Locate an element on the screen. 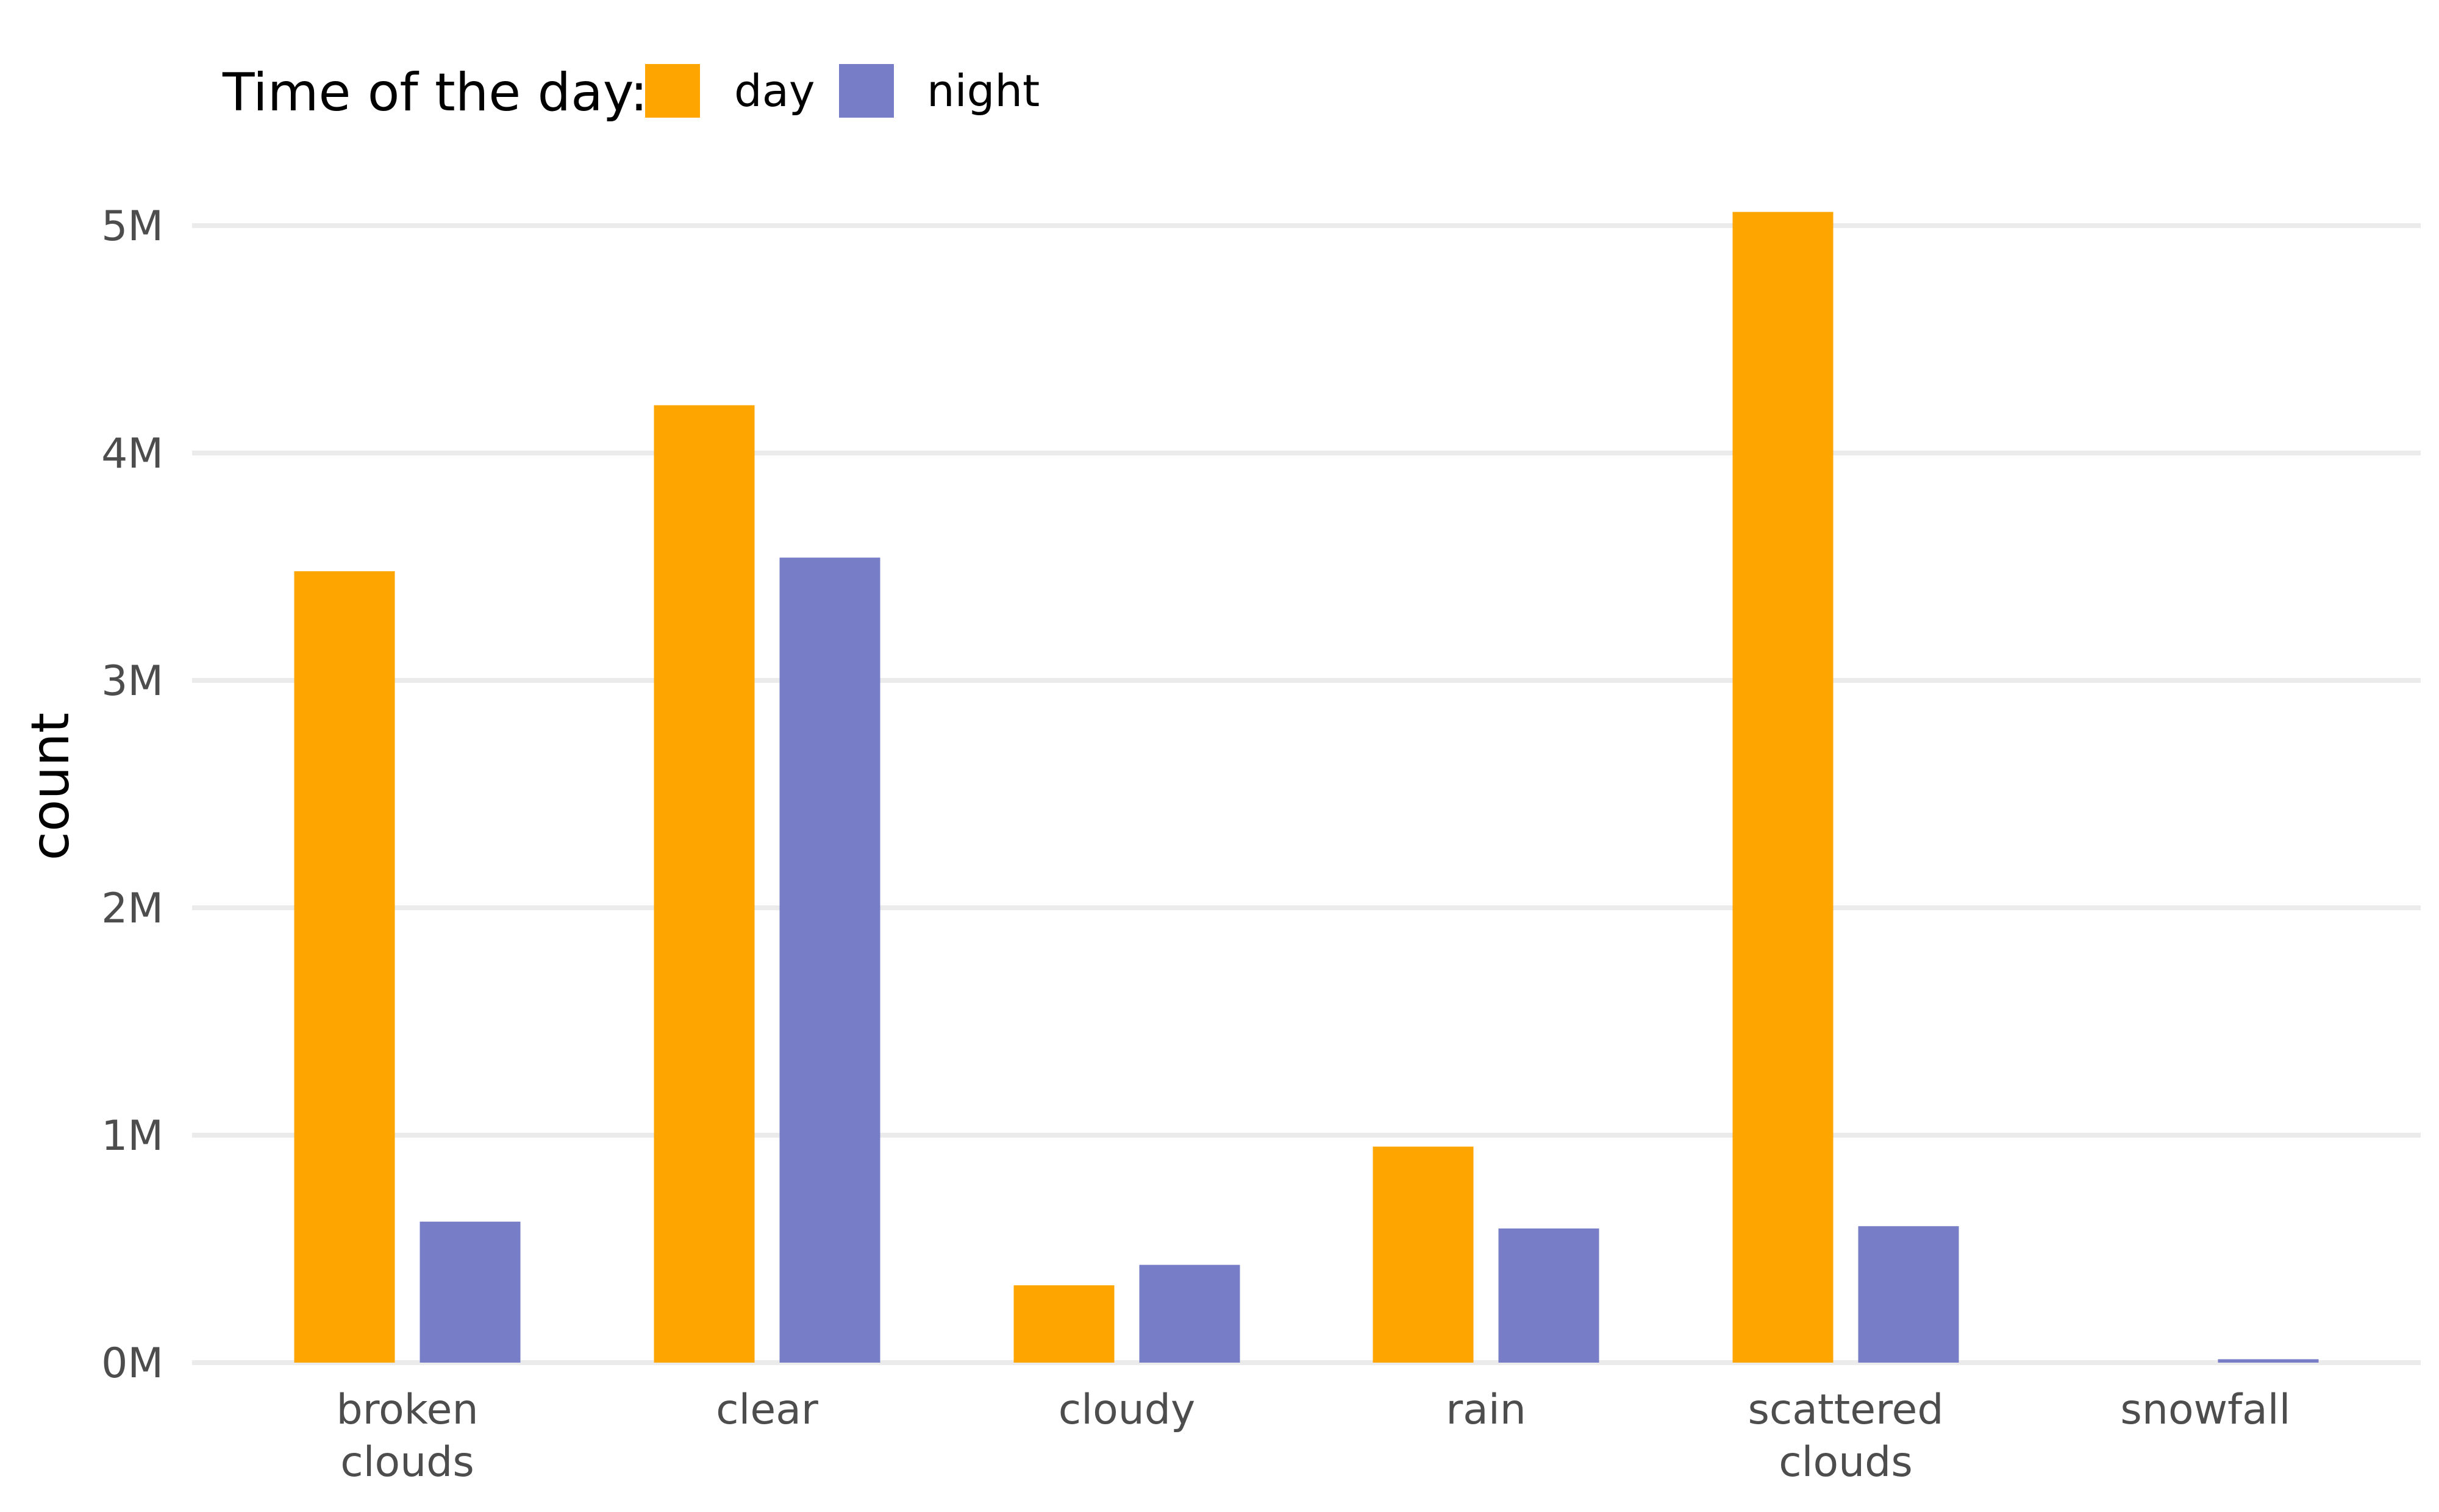 This screenshot has width=2439, height=1512. x-tick-label: cloudy is located at coordinates (1127, 1410).